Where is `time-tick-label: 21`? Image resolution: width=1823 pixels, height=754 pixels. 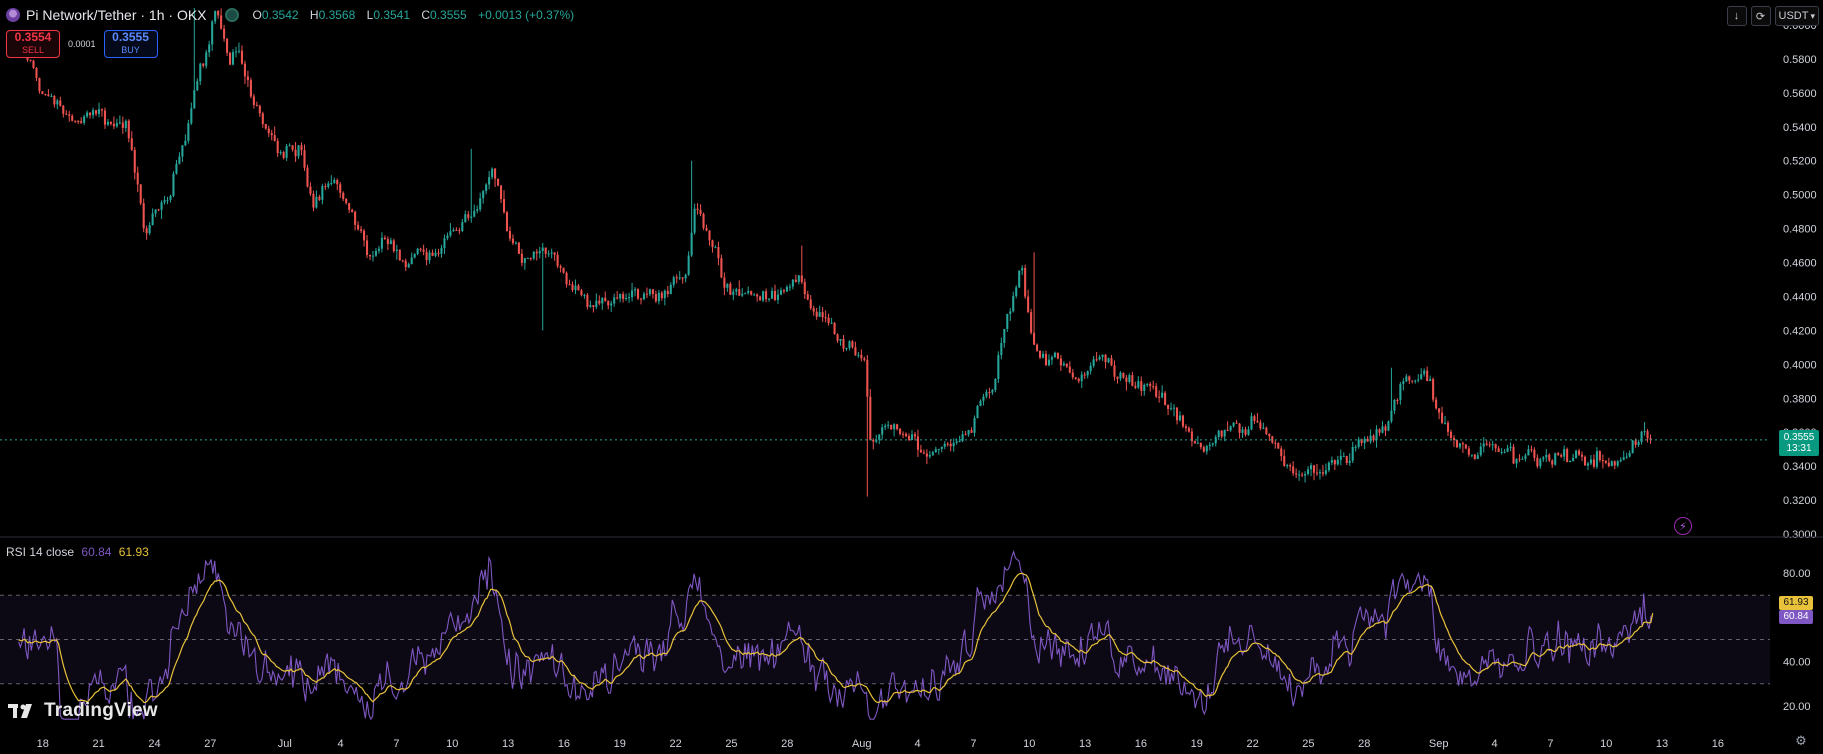
time-tick-label: 21 is located at coordinates (99, 744).